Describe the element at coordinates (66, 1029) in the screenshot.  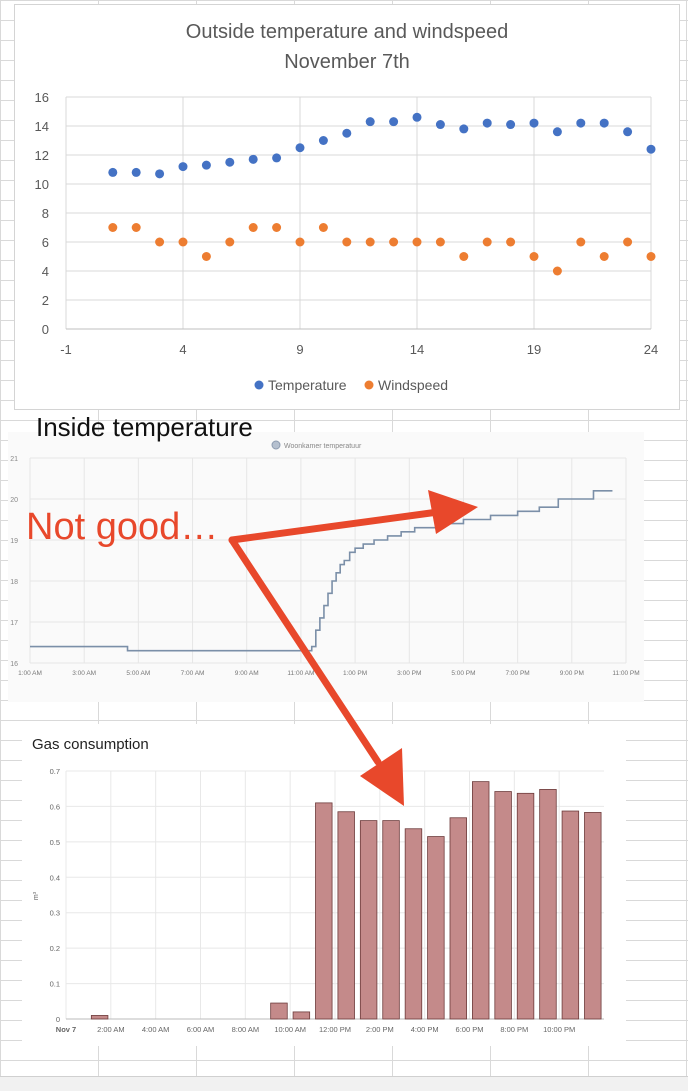
I see `x-tick-label: Nov 7` at that location.